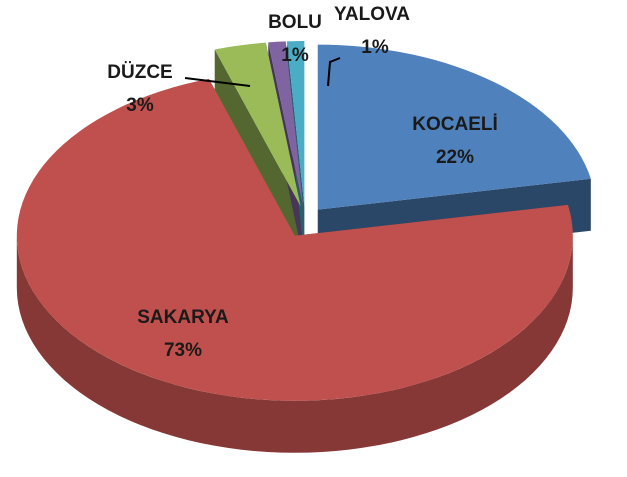  Describe the element at coordinates (455, 124) in the screenshot. I see `slice-label: KOCAELİ` at that location.